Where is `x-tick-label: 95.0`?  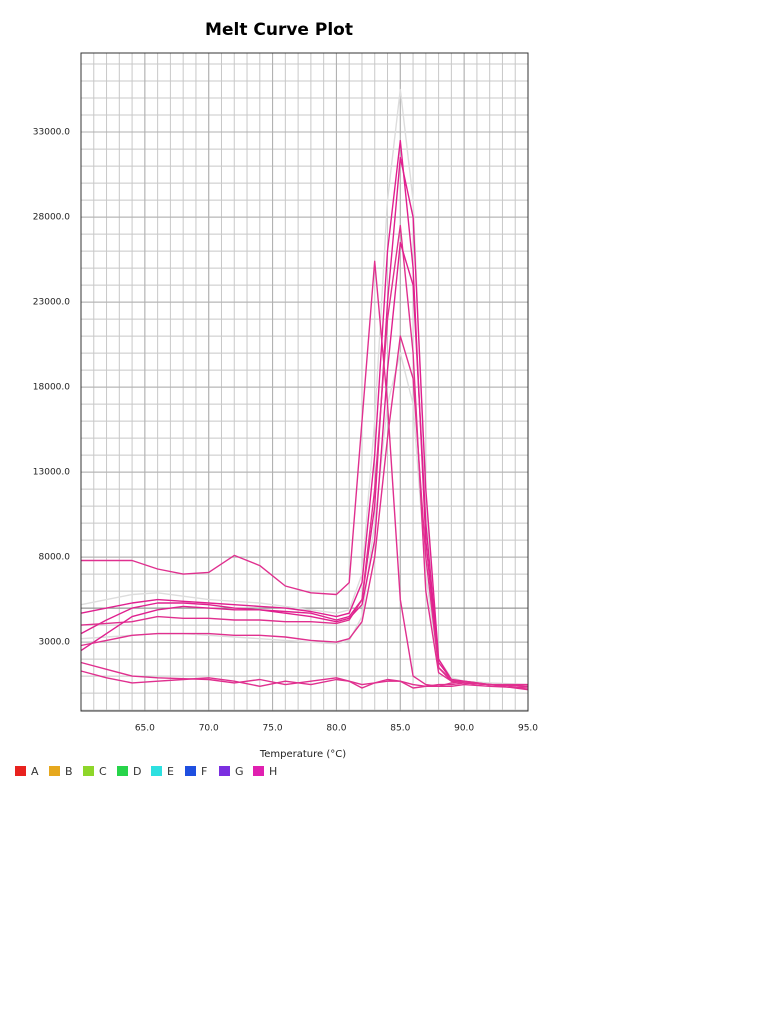 x-tick-label: 95.0 is located at coordinates (528, 729).